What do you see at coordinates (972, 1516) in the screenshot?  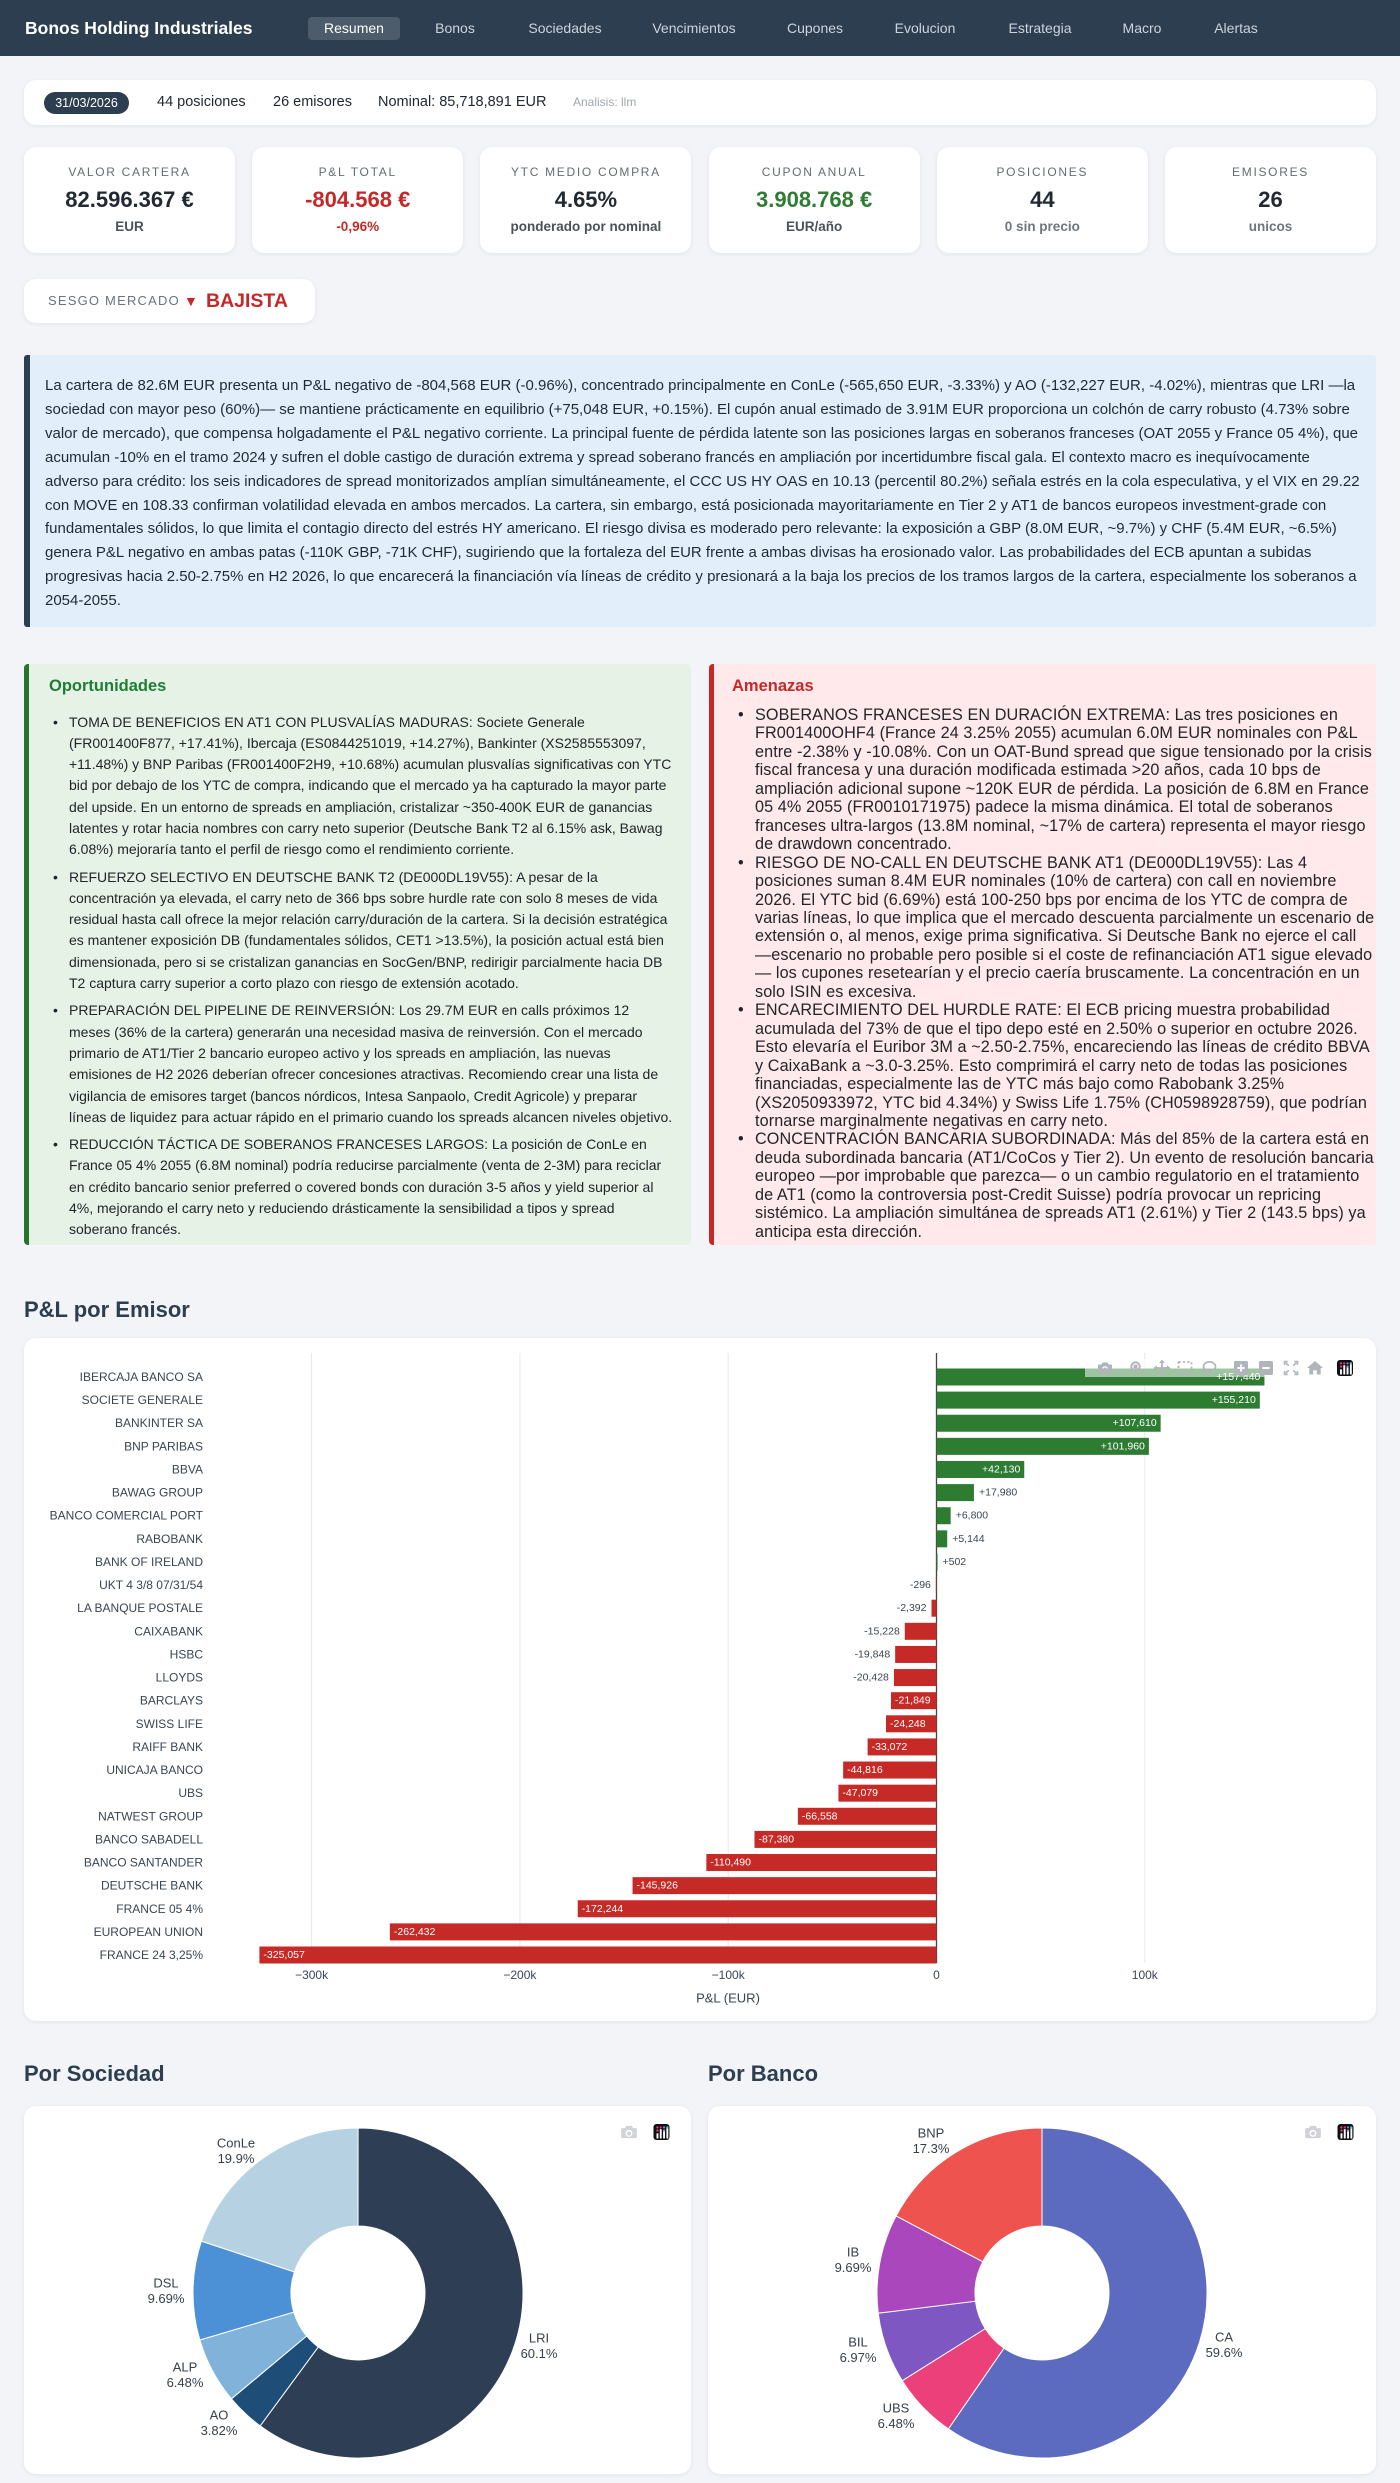 I see `svg-text: +6,800` at bounding box center [972, 1516].